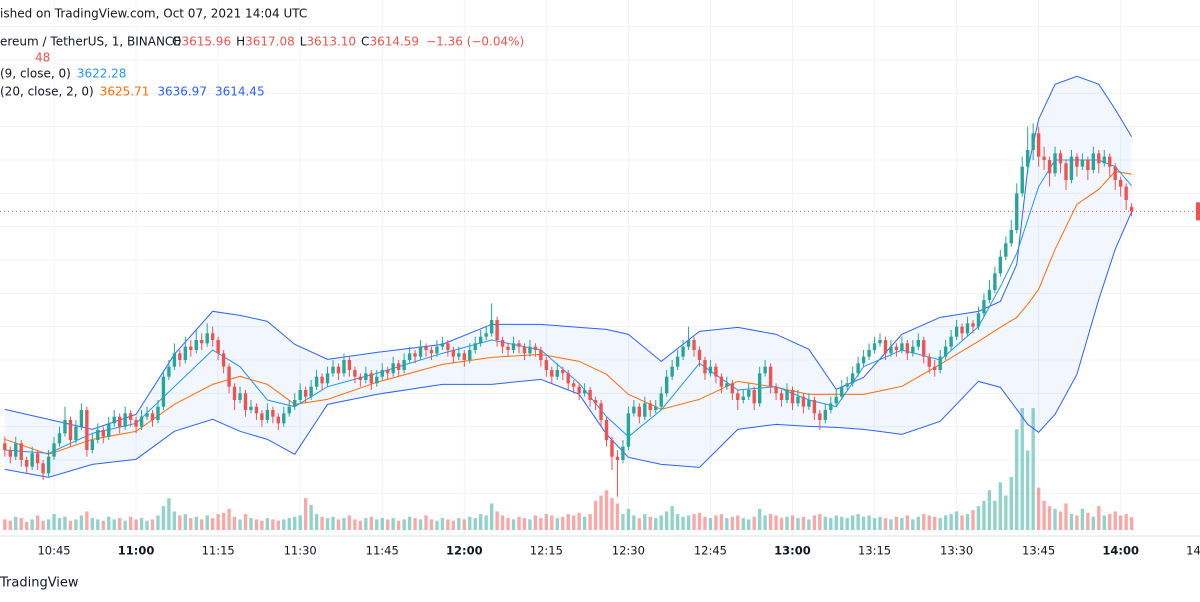 Image resolution: width=1200 pixels, height=602 pixels. I want to click on ema-value: 3622.28, so click(102, 74).